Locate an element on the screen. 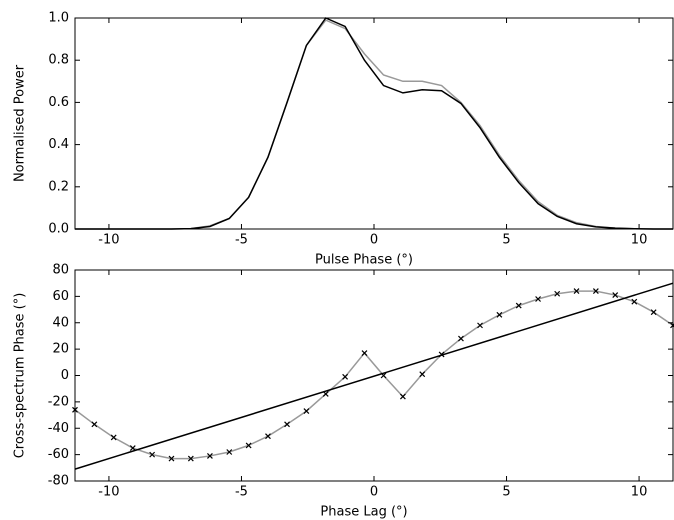 This screenshot has height=520, width=674. y-tick-label: 40 is located at coordinates (60, 322).